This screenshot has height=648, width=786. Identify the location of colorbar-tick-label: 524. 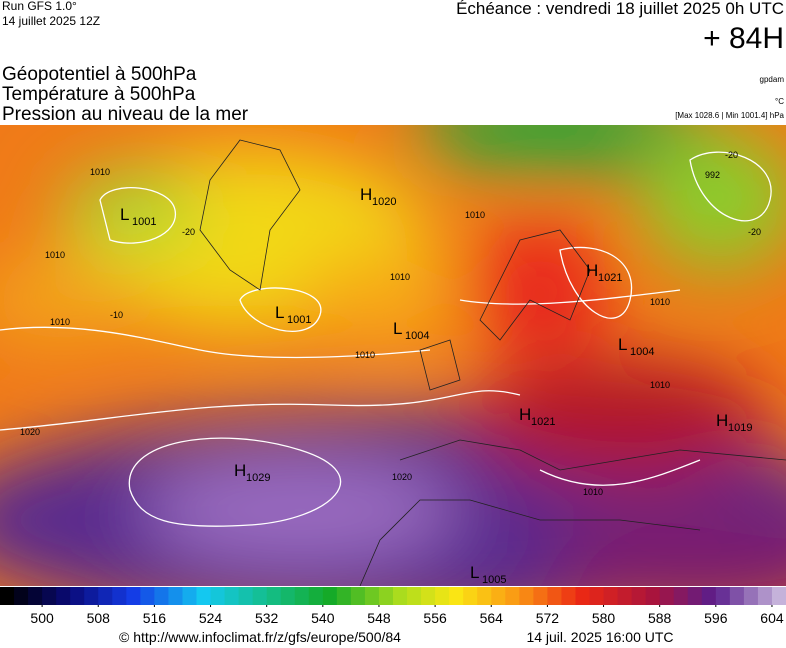
(211, 618).